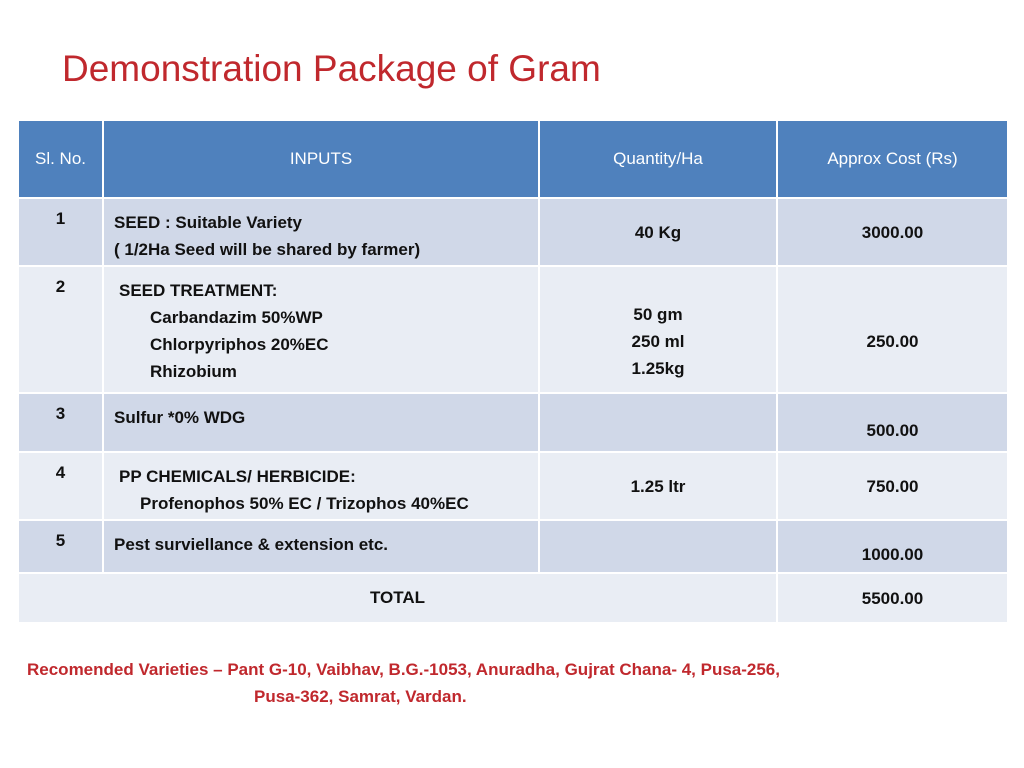 The height and width of the screenshot is (768, 1024). I want to click on input-line: PP CHEMICALS/ HERBICIDE:, so click(237, 476).